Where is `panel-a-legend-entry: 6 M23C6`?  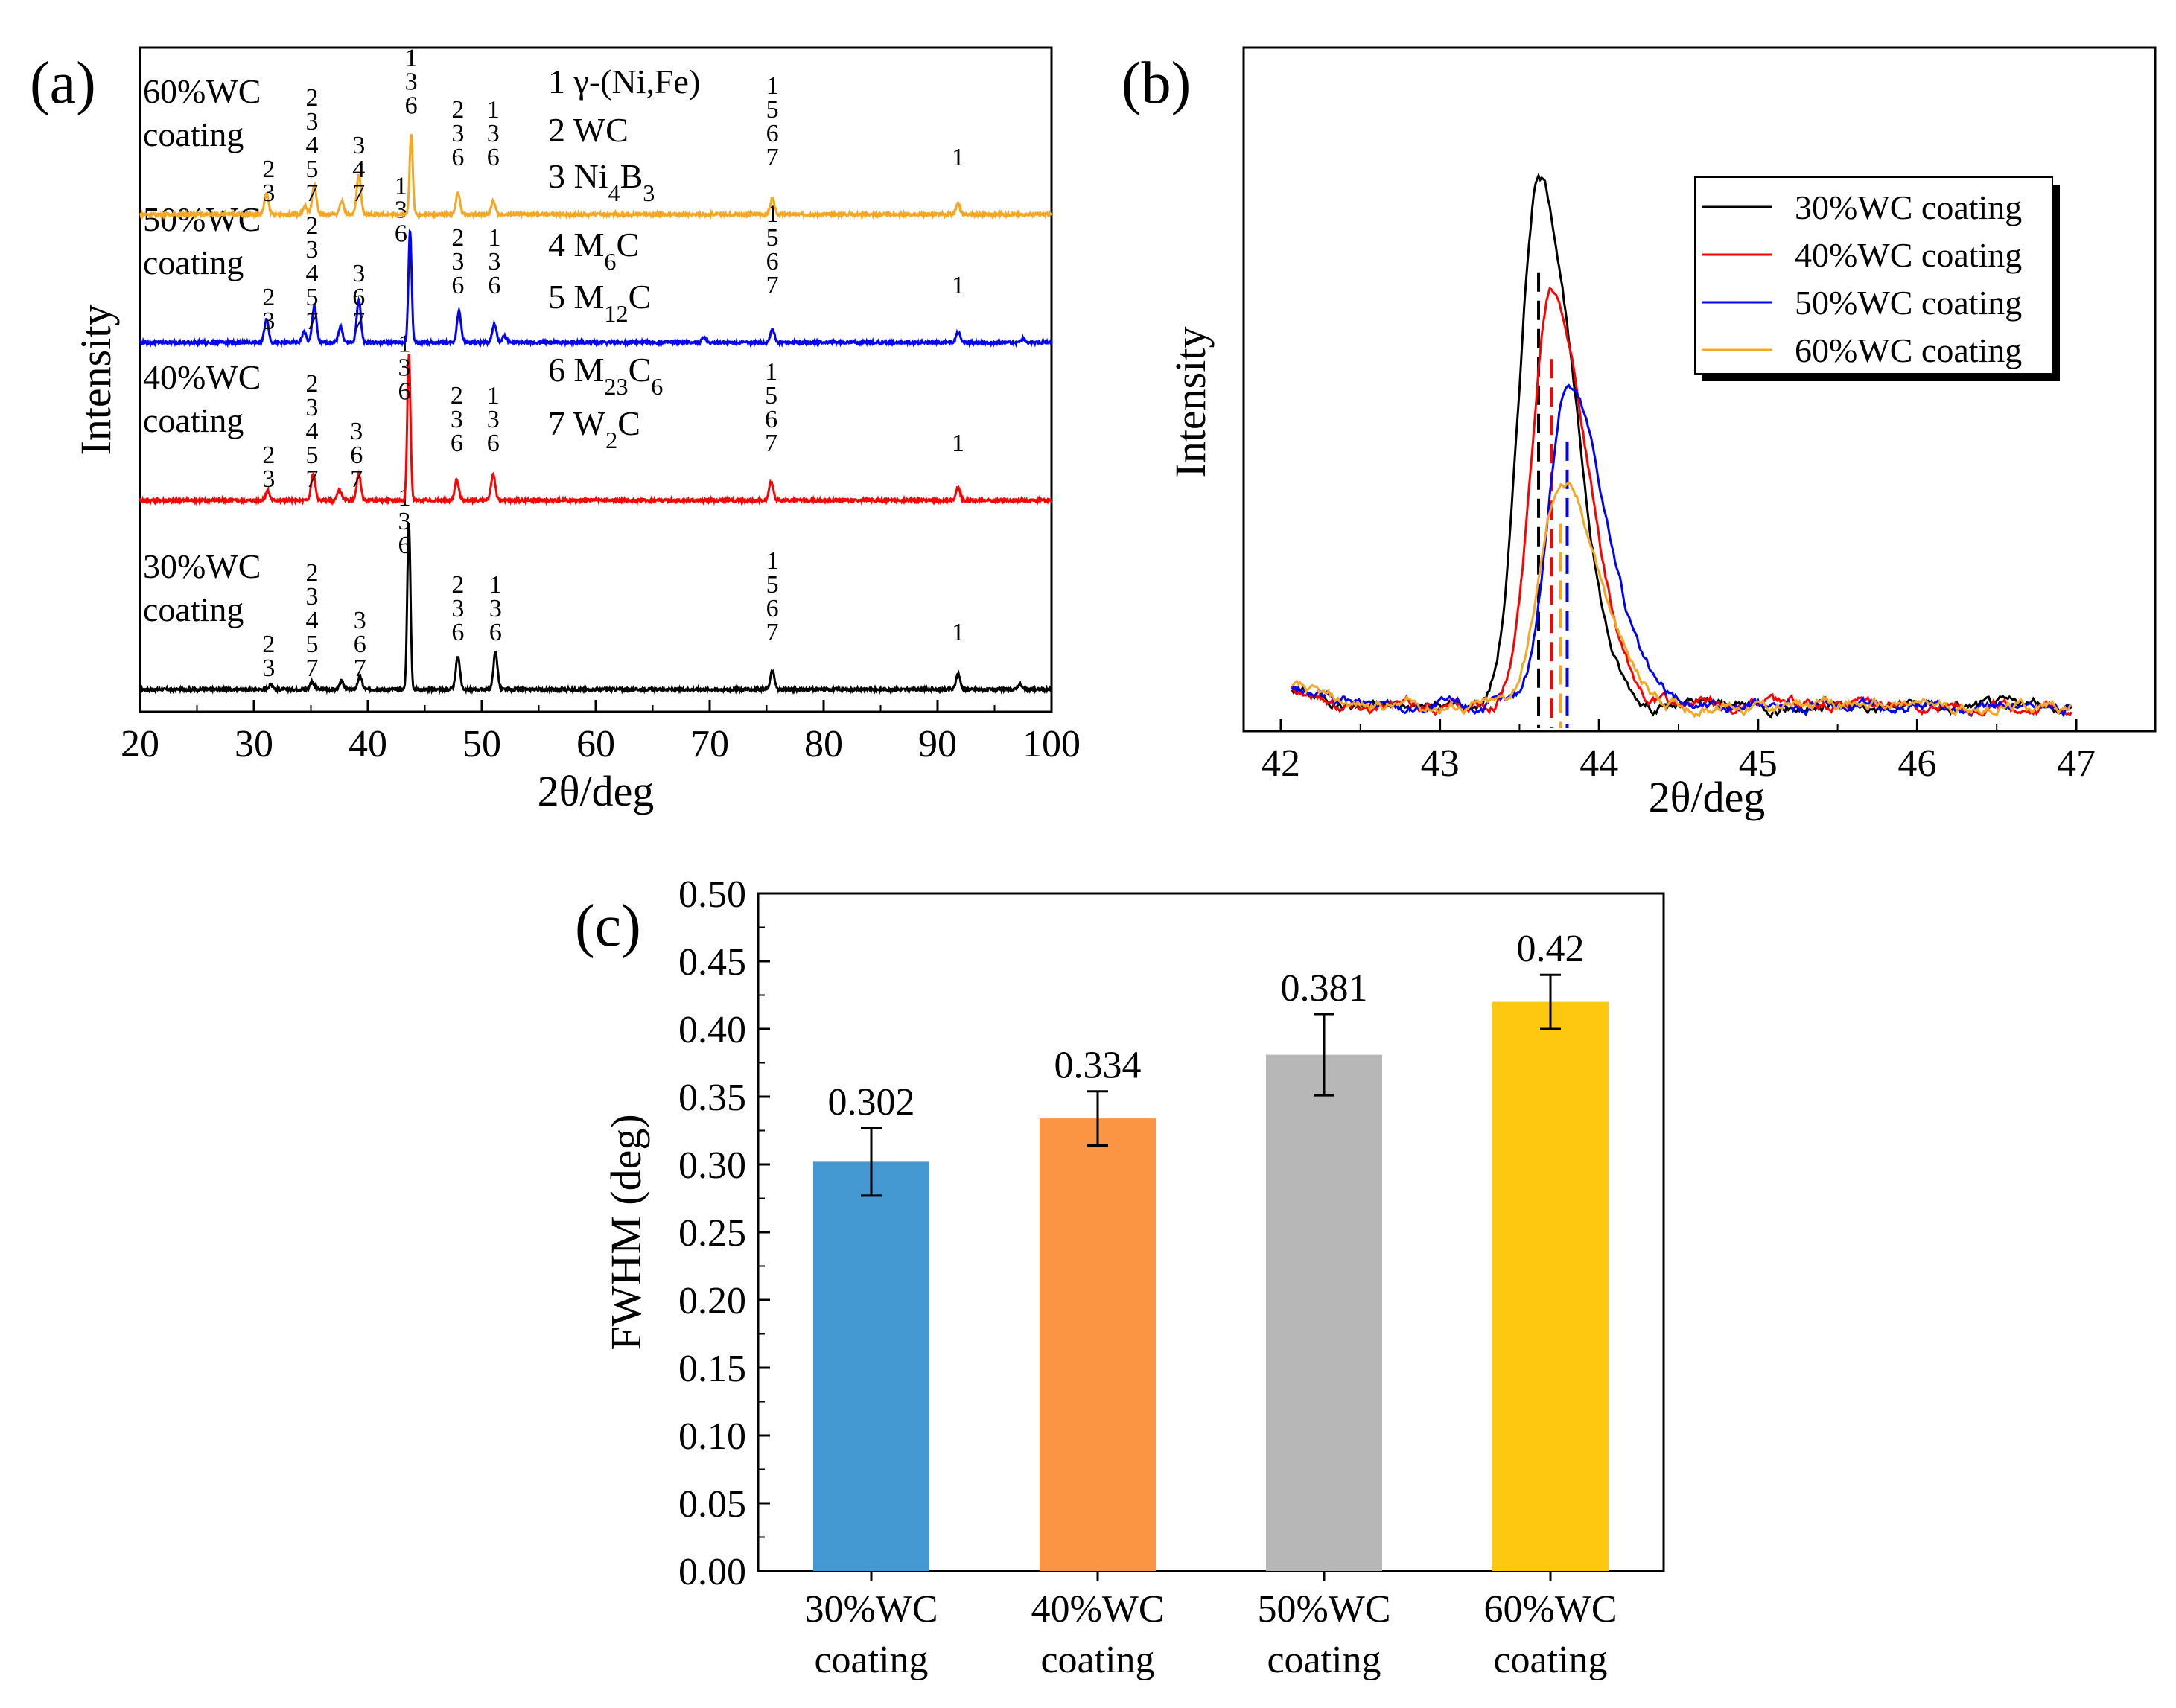
panel-a-legend-entry: 6 M23C6 is located at coordinates (605, 376).